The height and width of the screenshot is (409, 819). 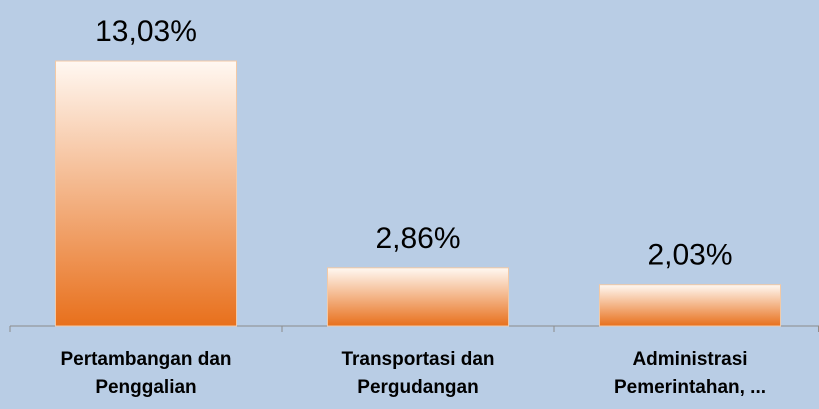 What do you see at coordinates (146, 373) in the screenshot?
I see `x-tick-label: Pertambangan dan Penggalian` at bounding box center [146, 373].